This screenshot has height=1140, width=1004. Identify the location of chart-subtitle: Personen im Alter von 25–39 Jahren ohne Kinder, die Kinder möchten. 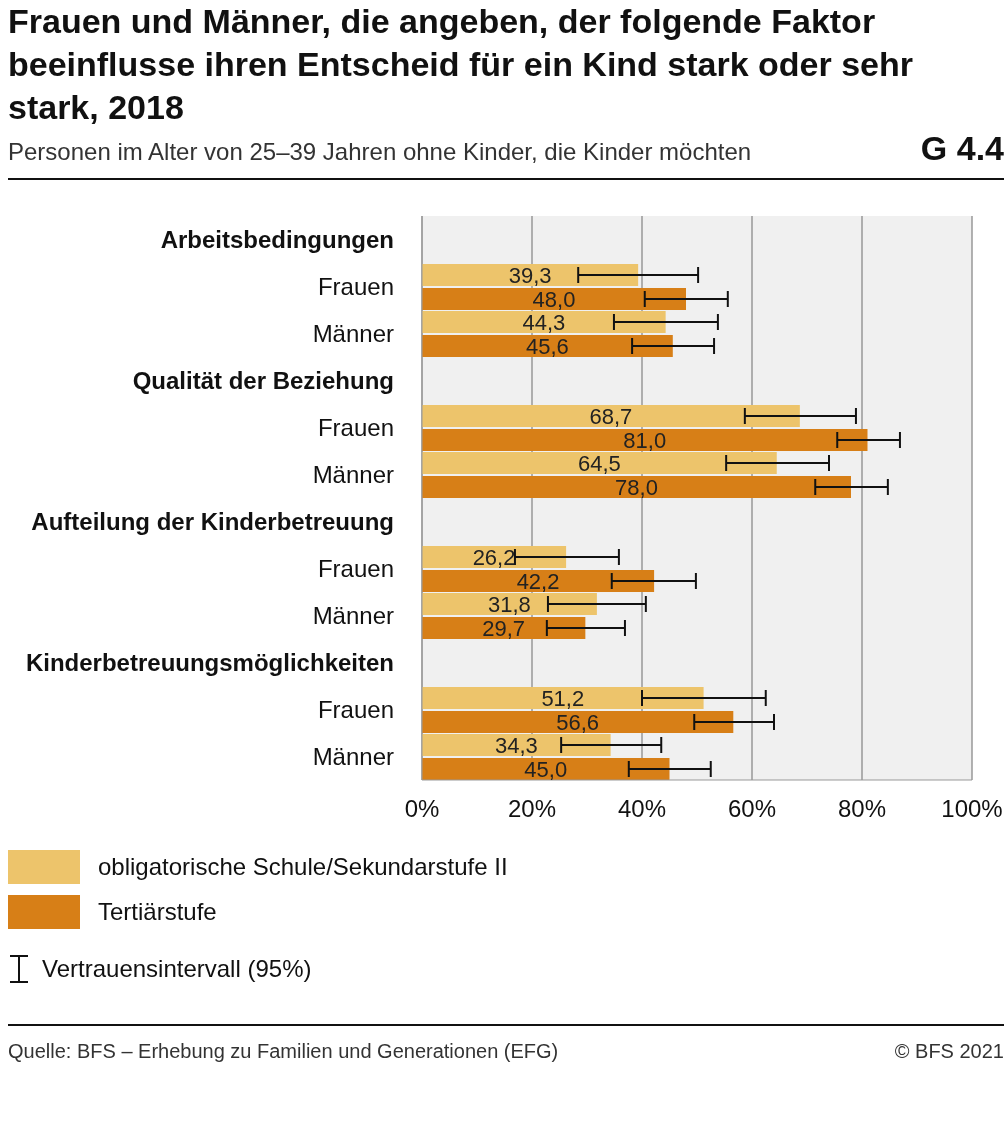
(380, 152).